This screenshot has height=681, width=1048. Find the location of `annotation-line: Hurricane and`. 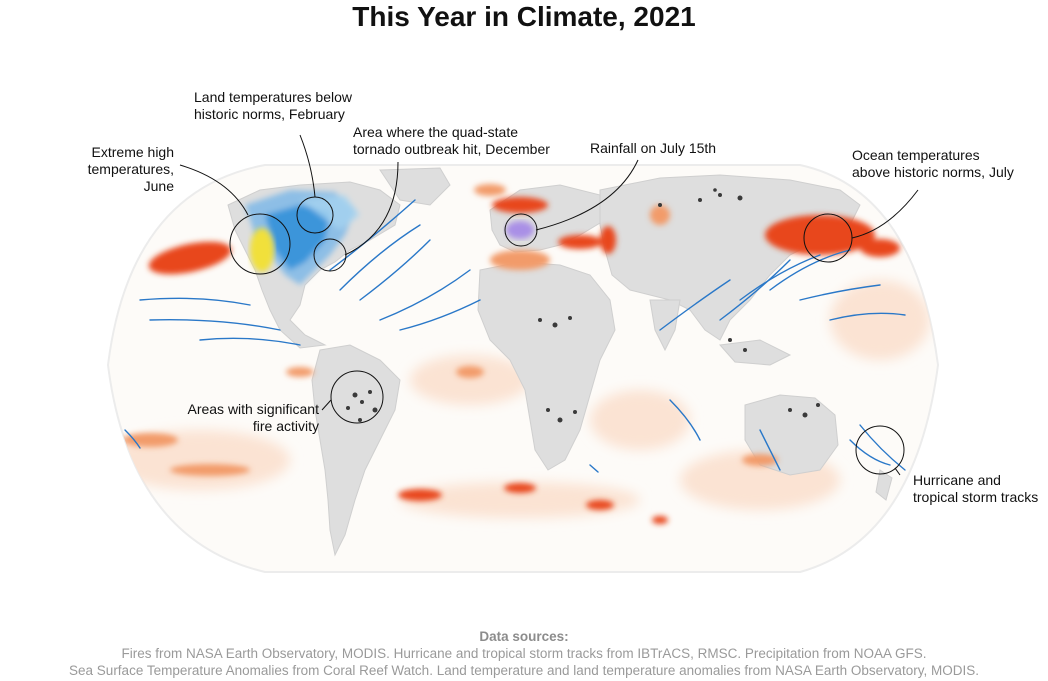

annotation-line: Hurricane and is located at coordinates (957, 480).